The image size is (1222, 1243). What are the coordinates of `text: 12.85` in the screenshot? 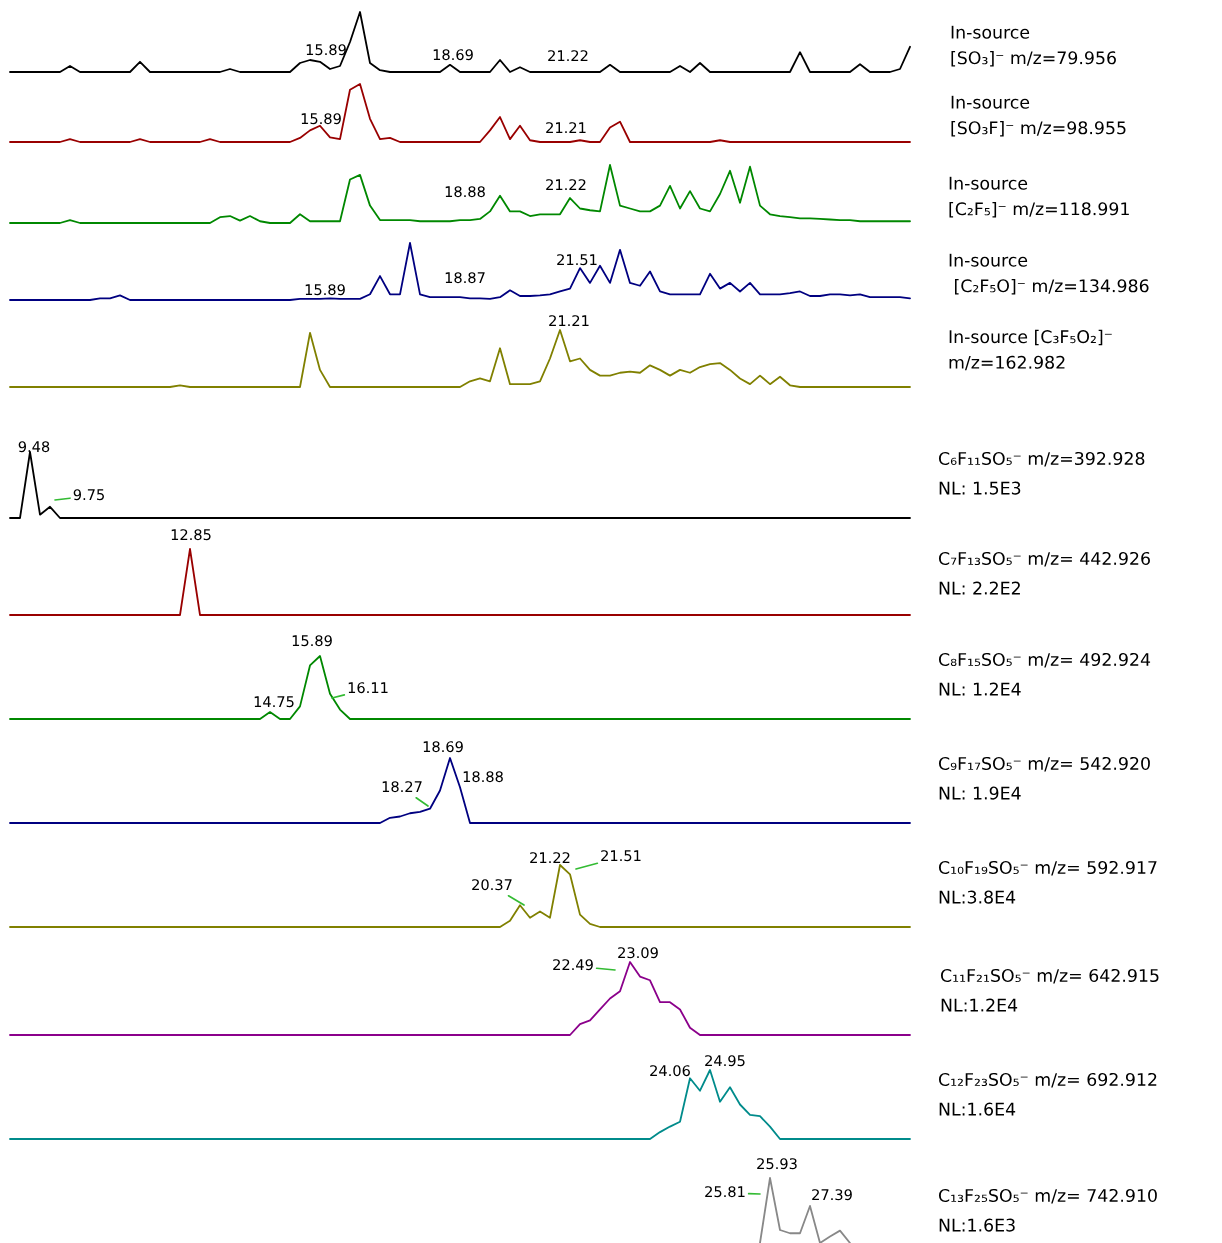 It's located at (191, 535).